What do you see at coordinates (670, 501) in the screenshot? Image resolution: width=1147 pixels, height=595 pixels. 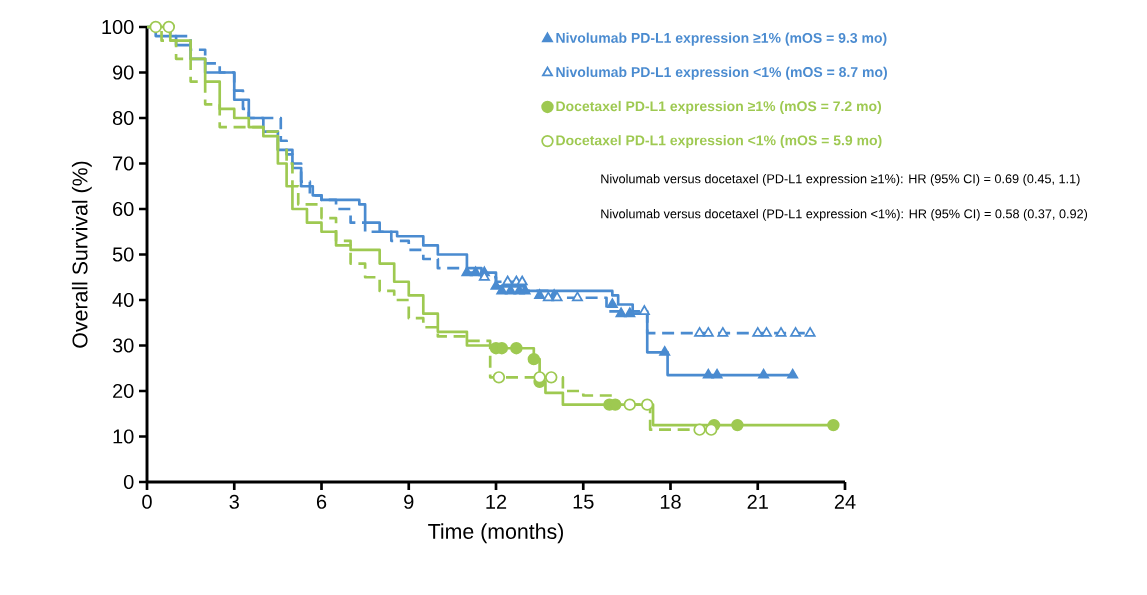 I see `x-tick-label: 18` at bounding box center [670, 501].